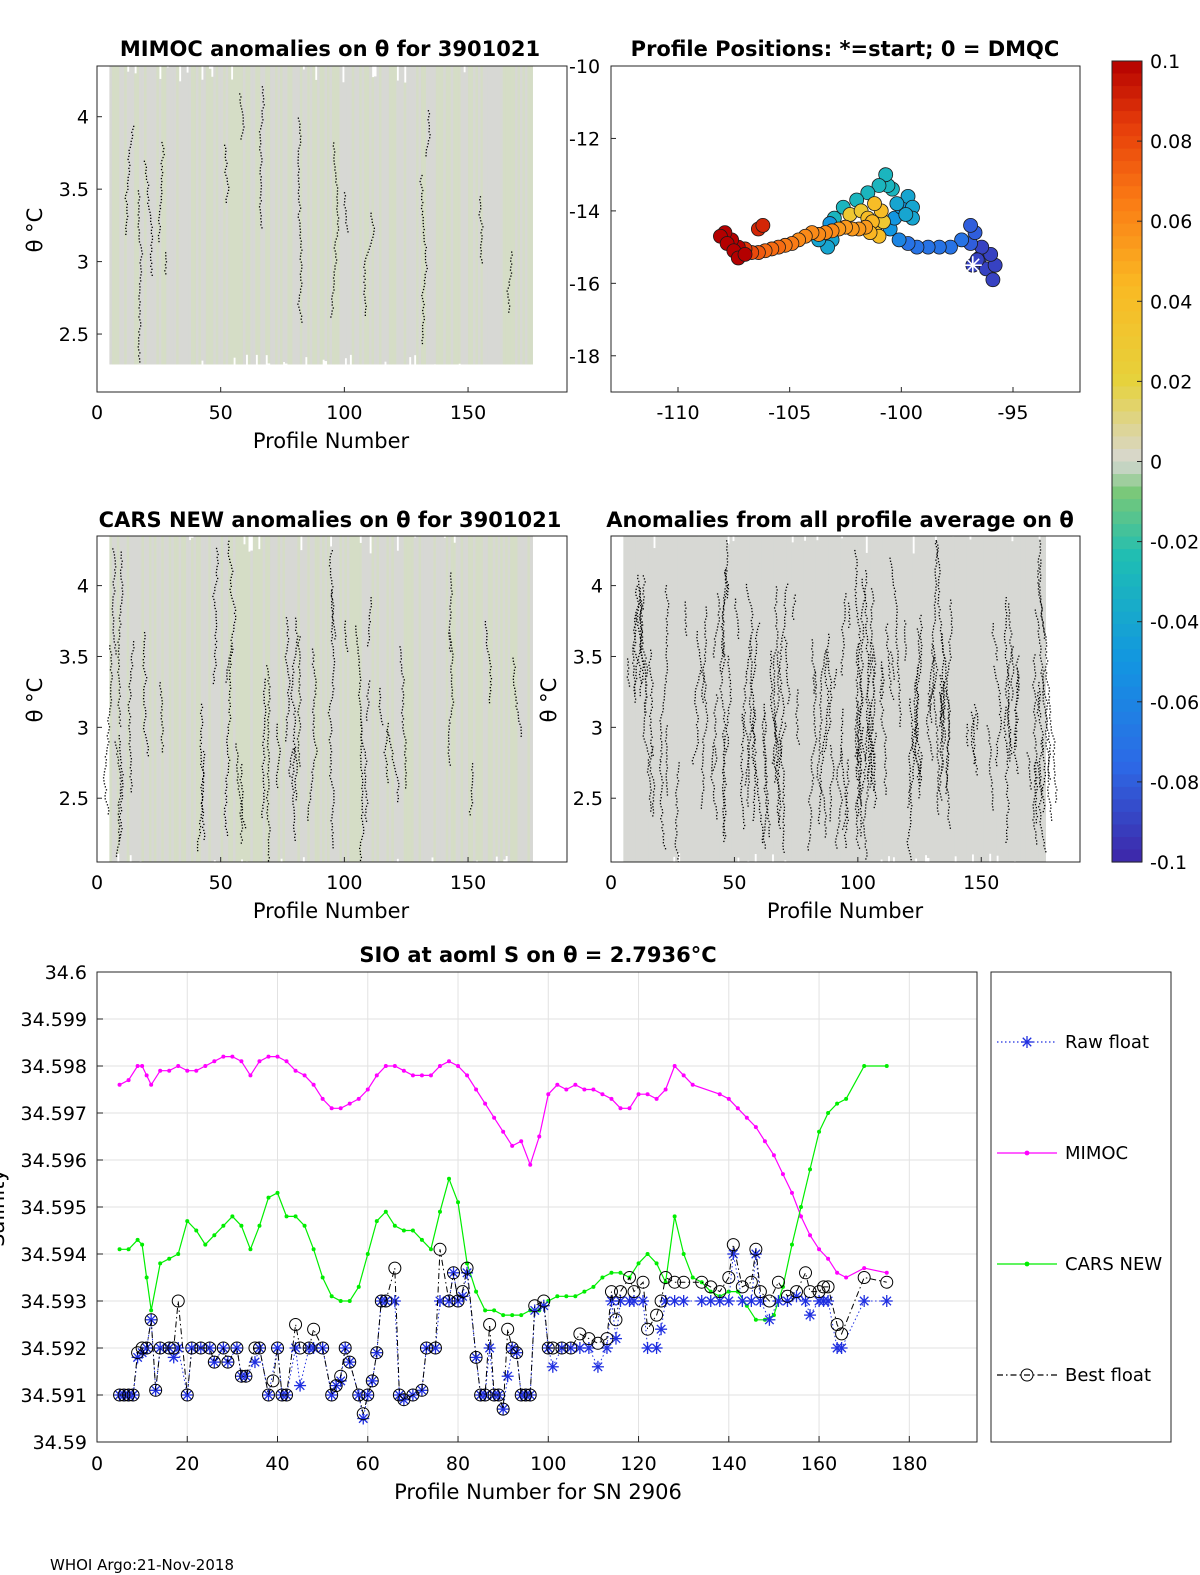  I want to click on allavg-field-strip, so click(677, 699).